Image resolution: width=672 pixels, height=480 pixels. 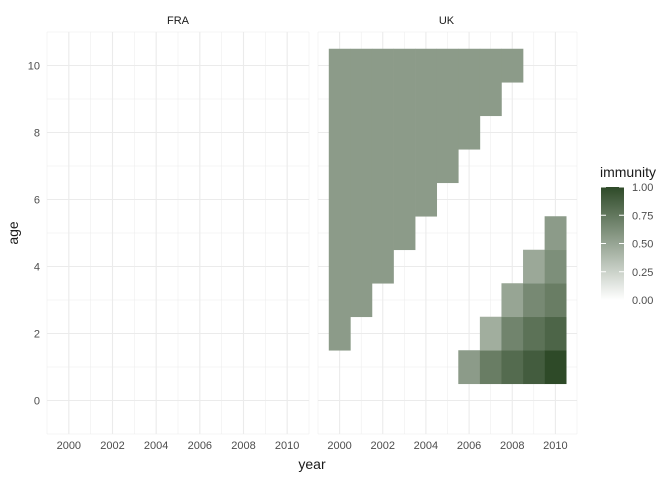 What do you see at coordinates (447, 21) in the screenshot?
I see `facet-label-uk: UK` at bounding box center [447, 21].